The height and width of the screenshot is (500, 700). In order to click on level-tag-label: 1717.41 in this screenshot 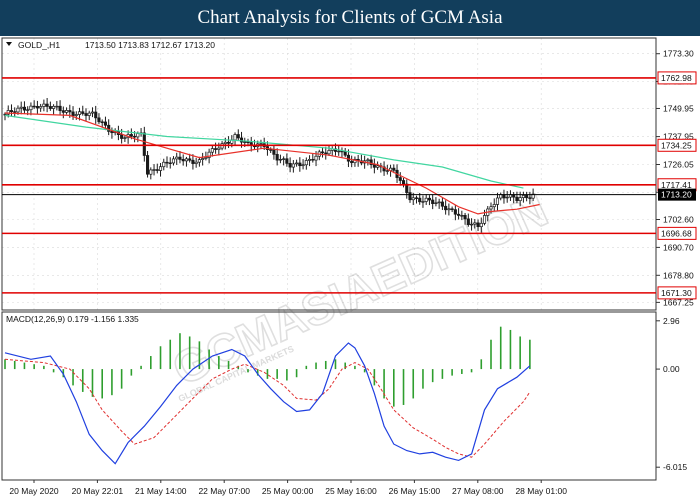, I will do `click(676, 185)`.